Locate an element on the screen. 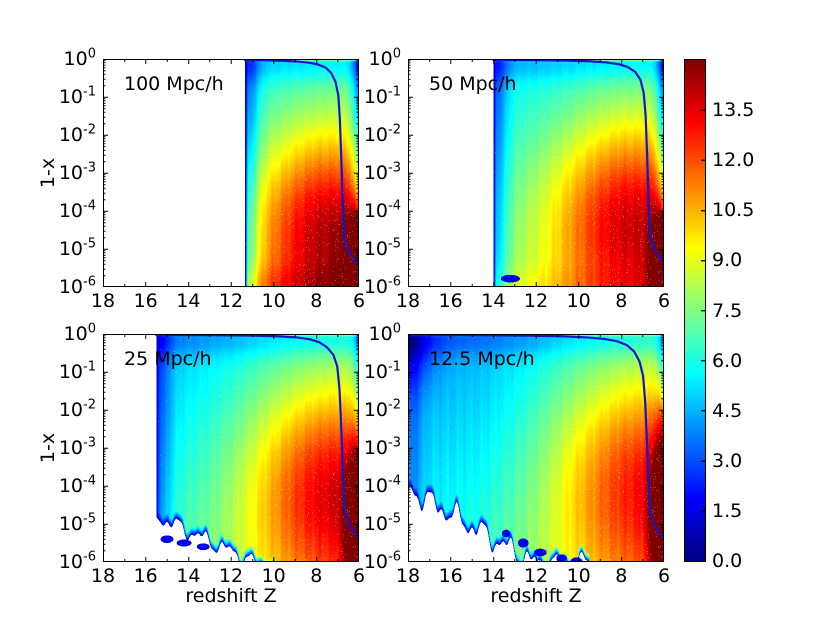  heatmap-canvas-12p5-mpch is located at coordinates (536, 448).